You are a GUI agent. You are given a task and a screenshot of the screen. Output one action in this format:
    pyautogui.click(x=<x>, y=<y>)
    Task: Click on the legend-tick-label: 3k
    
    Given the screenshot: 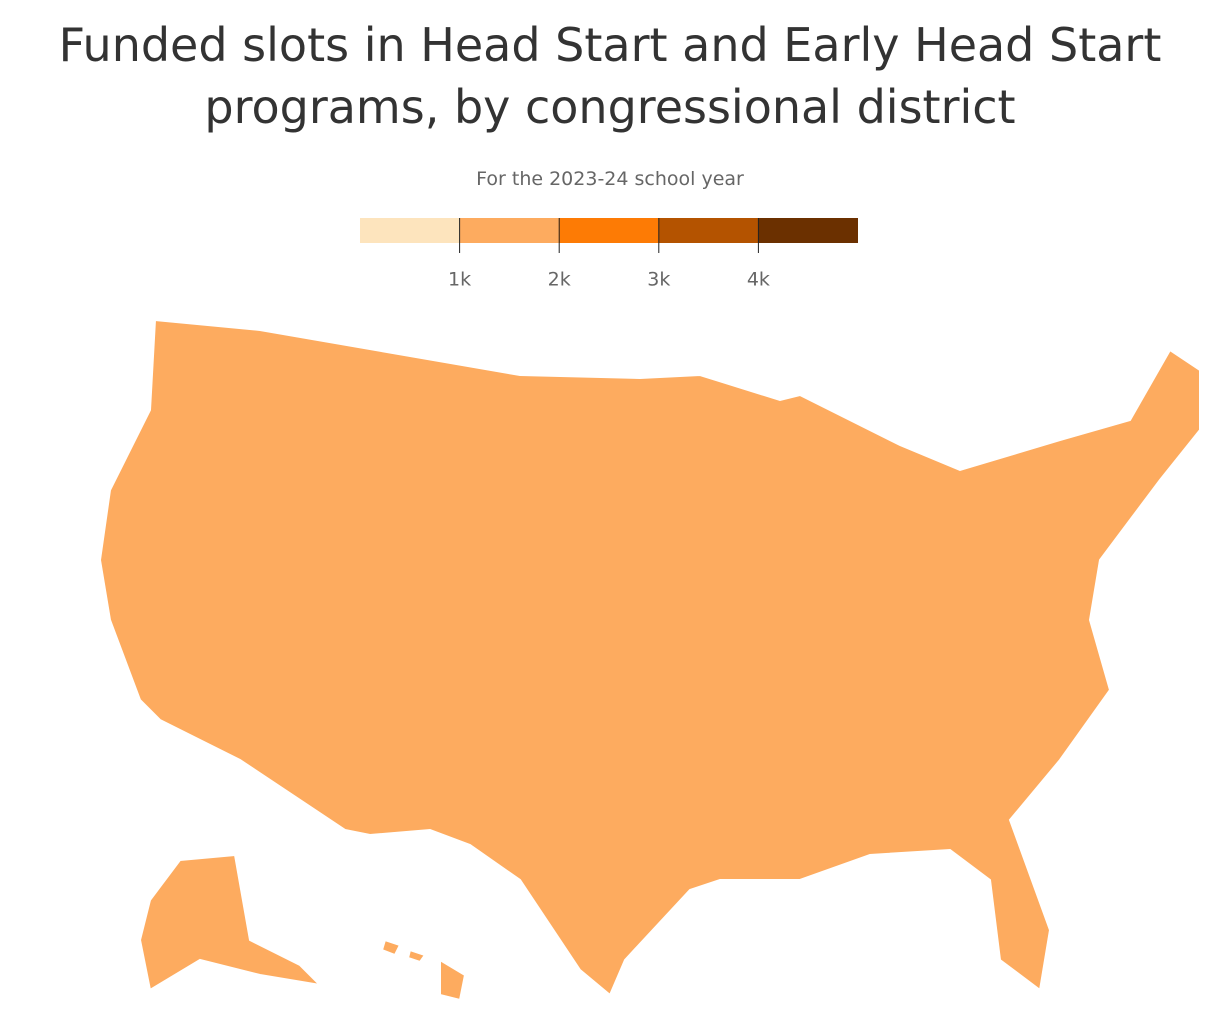 What is the action you would take?
    pyautogui.click(x=658, y=280)
    